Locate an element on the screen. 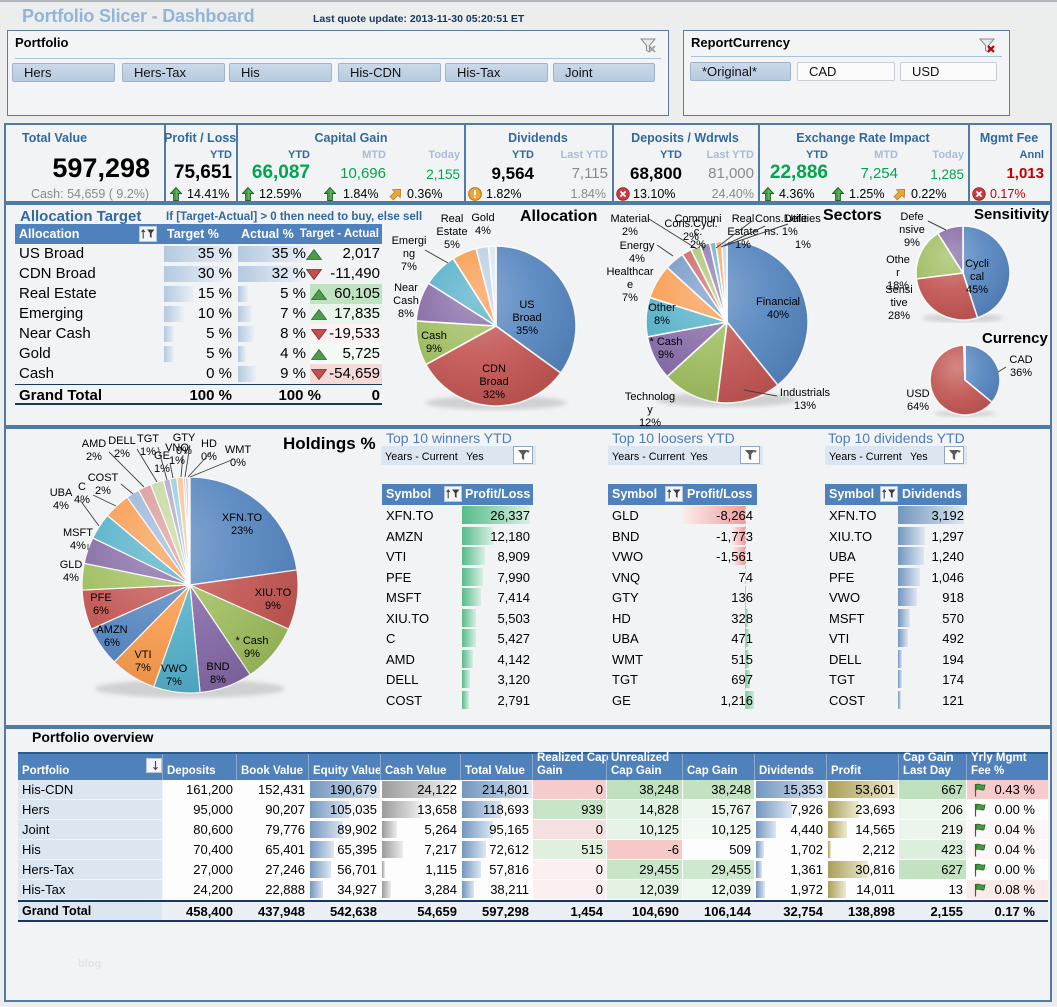 The image size is (1057, 1007). svg-text: DELL is located at coordinates (122, 441).